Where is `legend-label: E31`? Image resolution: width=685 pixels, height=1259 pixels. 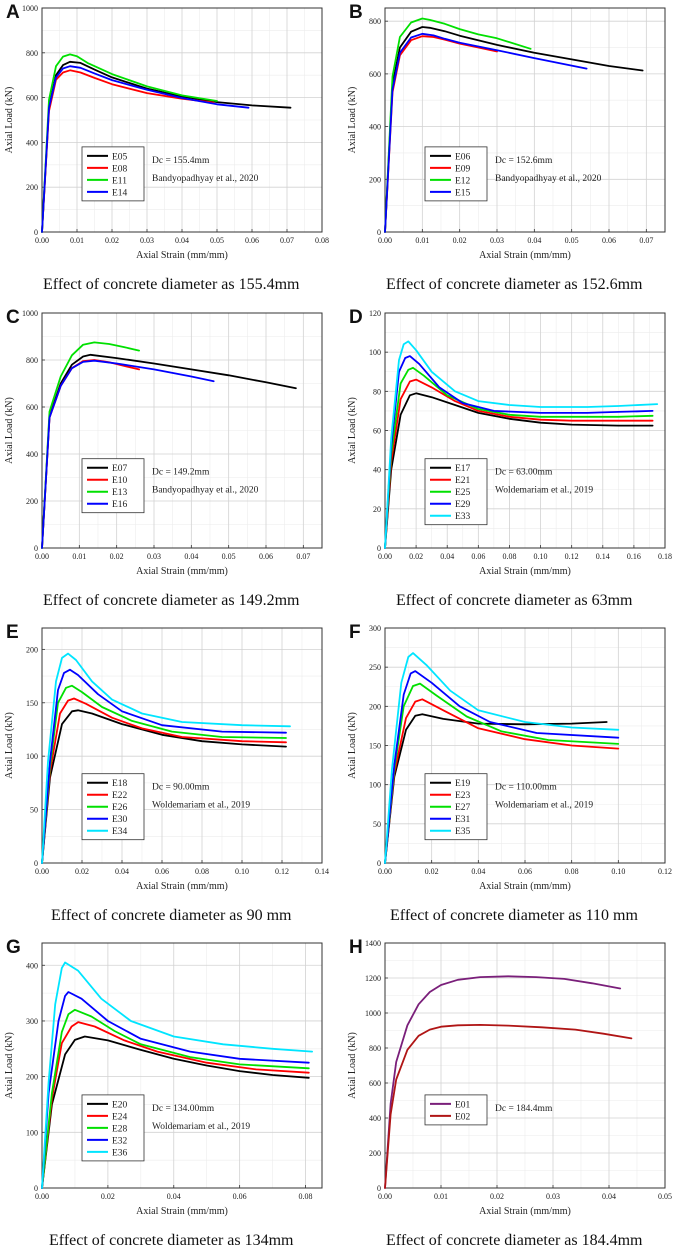 legend-label: E31 is located at coordinates (463, 820).